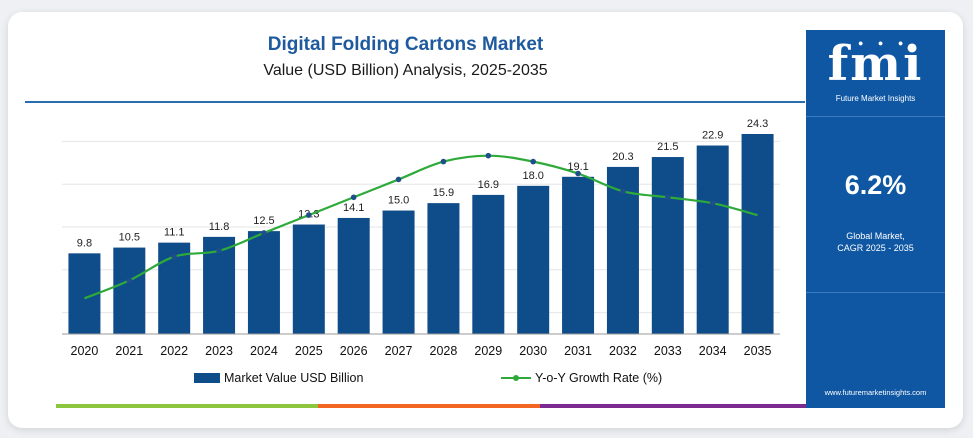 Image resolution: width=973 pixels, height=438 pixels. I want to click on x-tick-2035: 2035, so click(758, 351).